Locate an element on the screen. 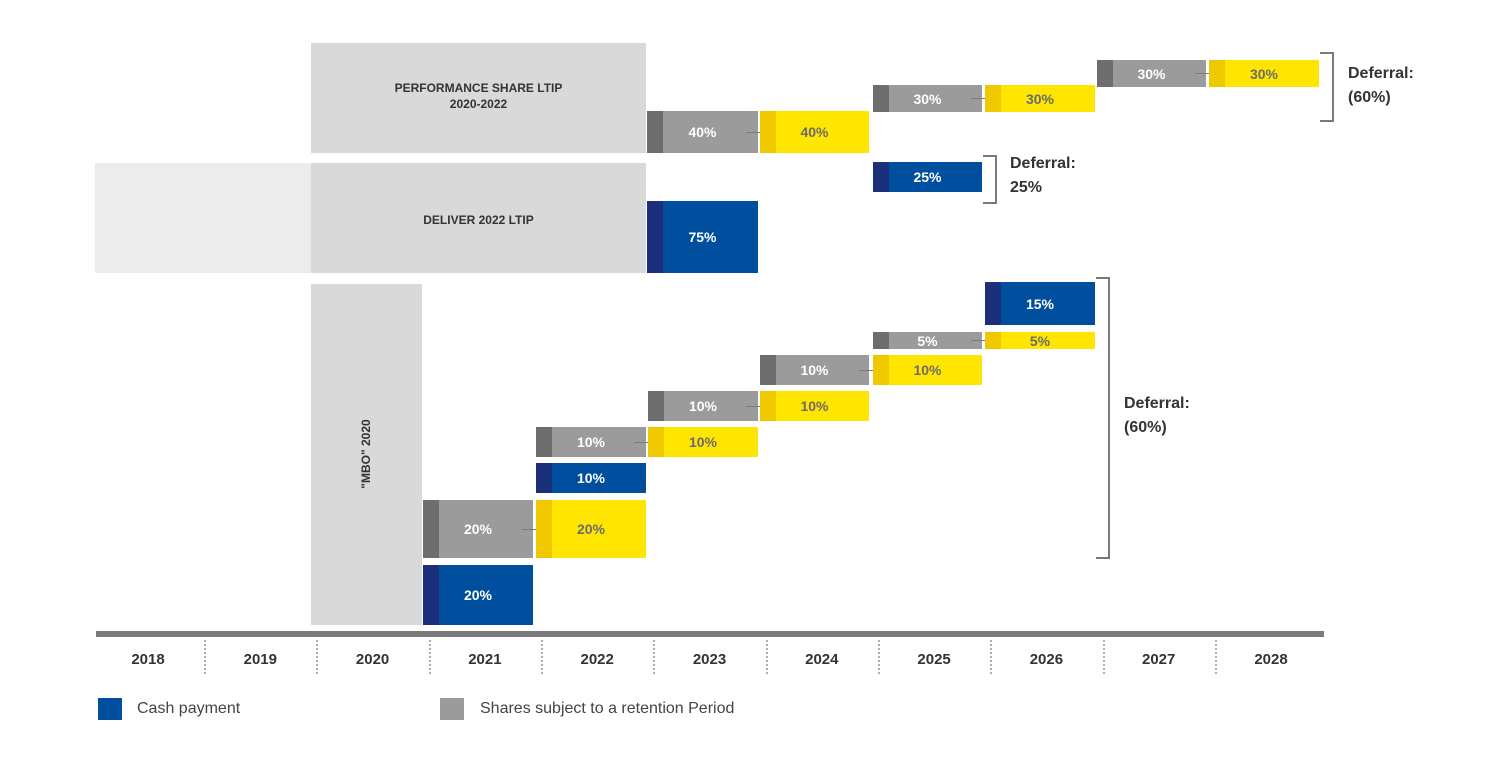  mbo-2024-connector is located at coordinates (872, 370).